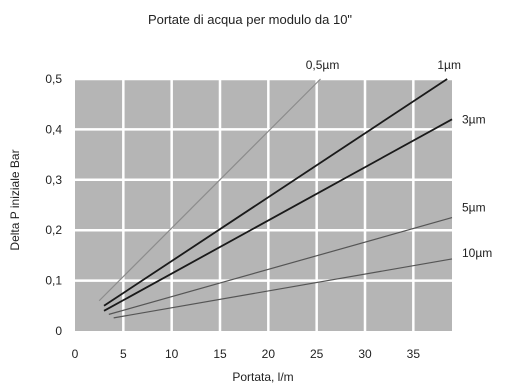 The width and height of the screenshot is (510, 387). I want to click on y-tick-label: 0,2, so click(53, 230).